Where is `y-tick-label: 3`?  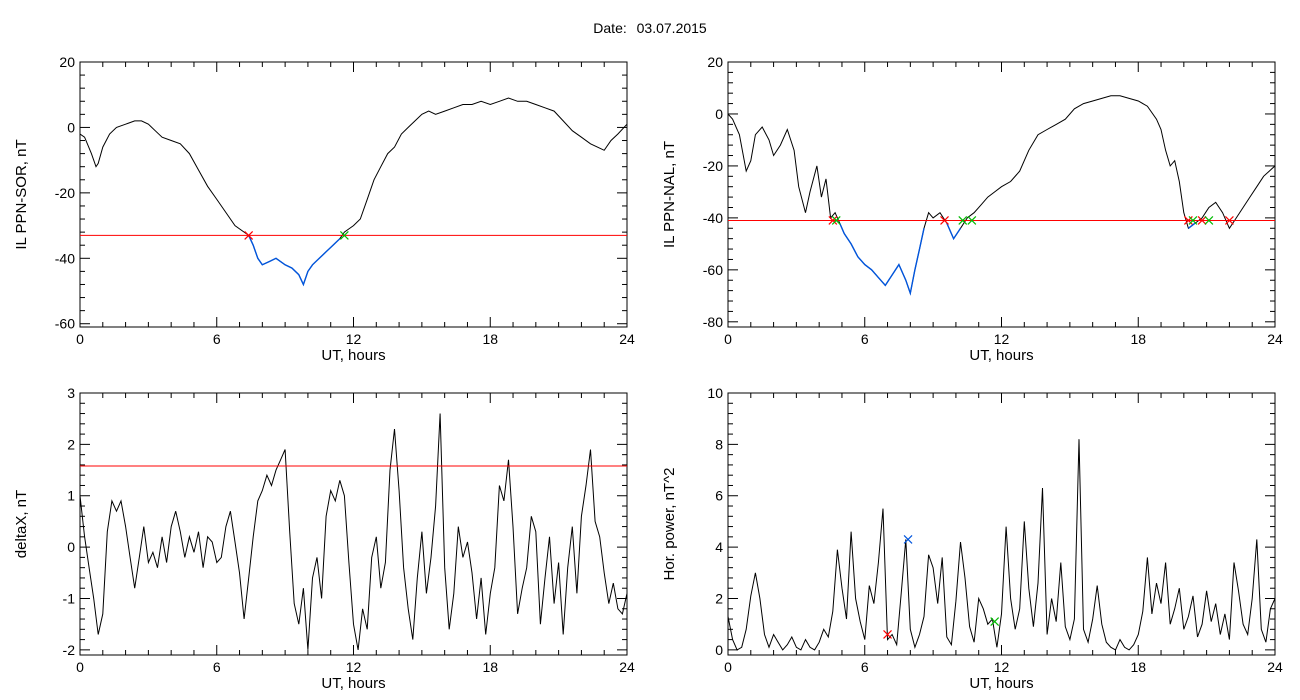 y-tick-label: 3 is located at coordinates (71, 393).